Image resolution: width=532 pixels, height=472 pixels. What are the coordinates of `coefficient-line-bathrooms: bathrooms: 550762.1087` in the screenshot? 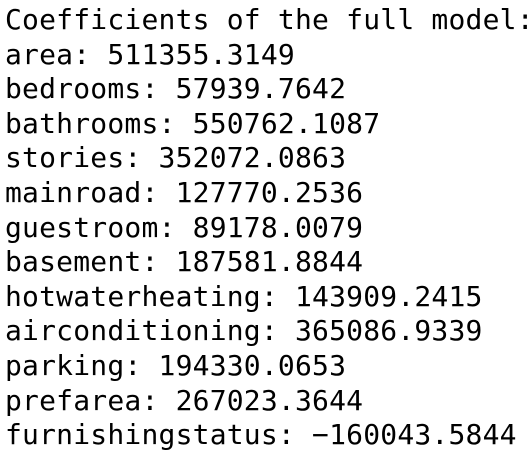 It's located at (193, 123).